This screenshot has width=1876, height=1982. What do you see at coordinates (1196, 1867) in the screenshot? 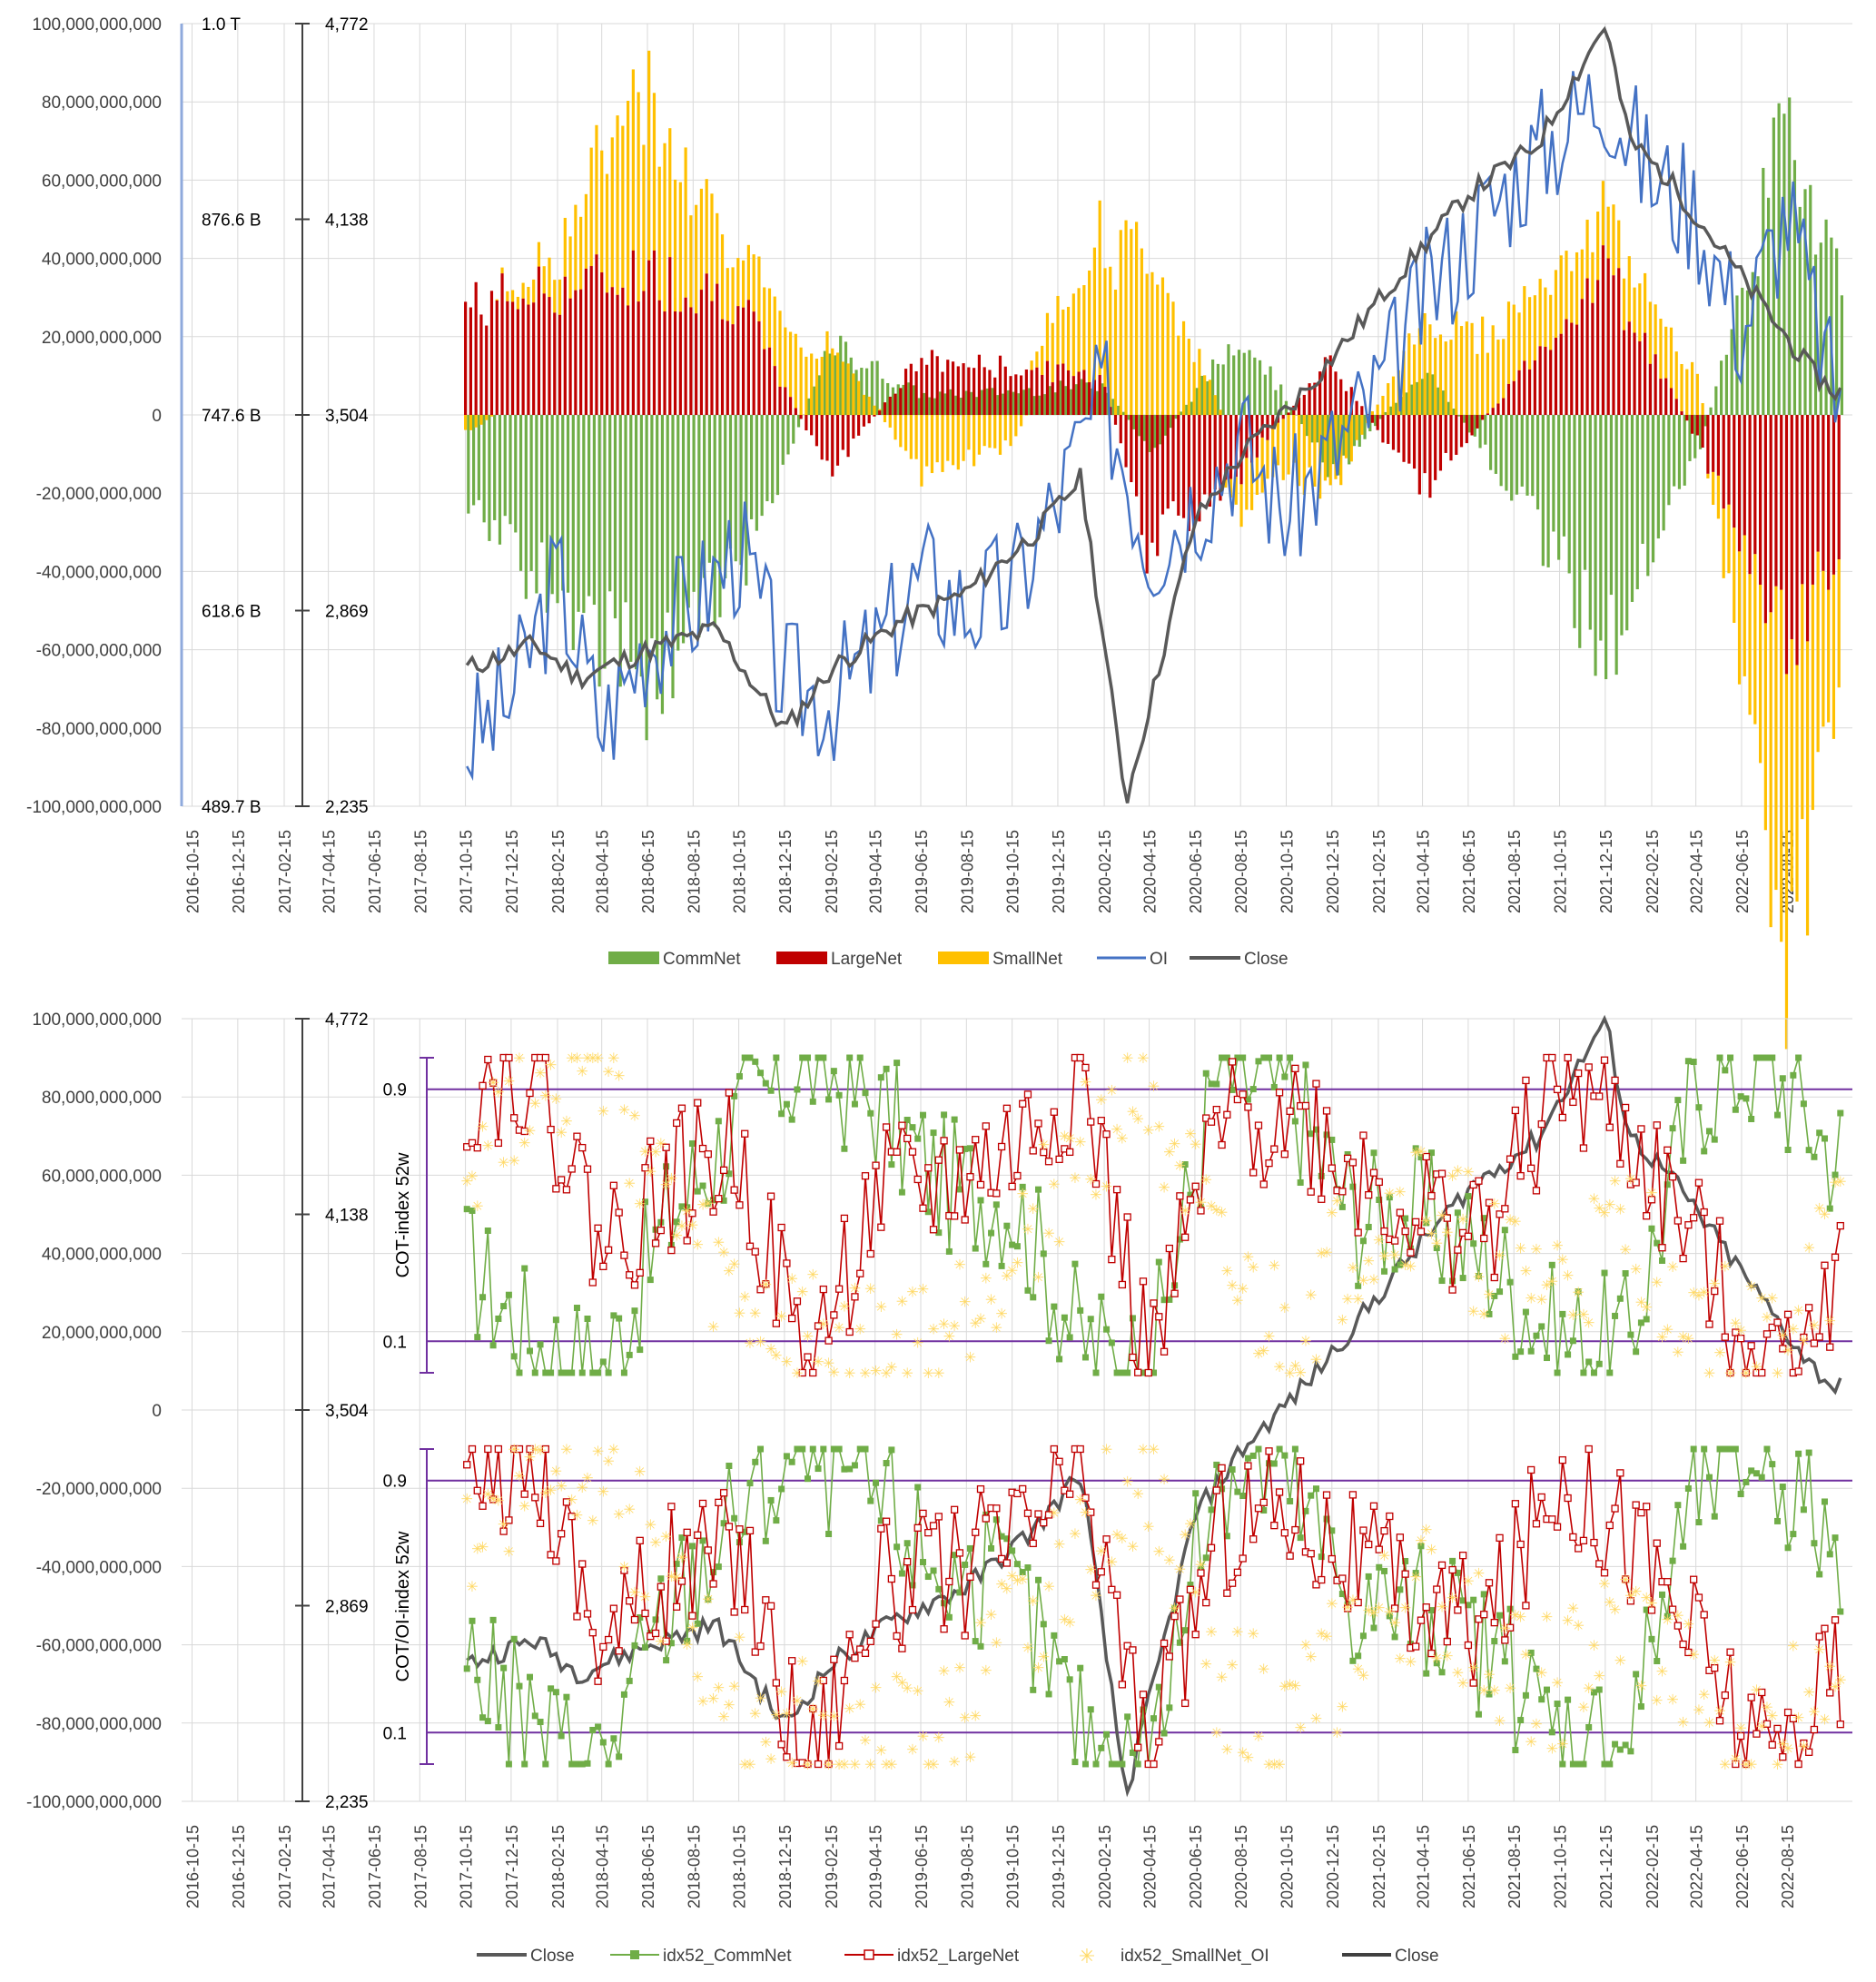
I see `bottom-x-tick-label: 2020-06-15` at bounding box center [1196, 1867].